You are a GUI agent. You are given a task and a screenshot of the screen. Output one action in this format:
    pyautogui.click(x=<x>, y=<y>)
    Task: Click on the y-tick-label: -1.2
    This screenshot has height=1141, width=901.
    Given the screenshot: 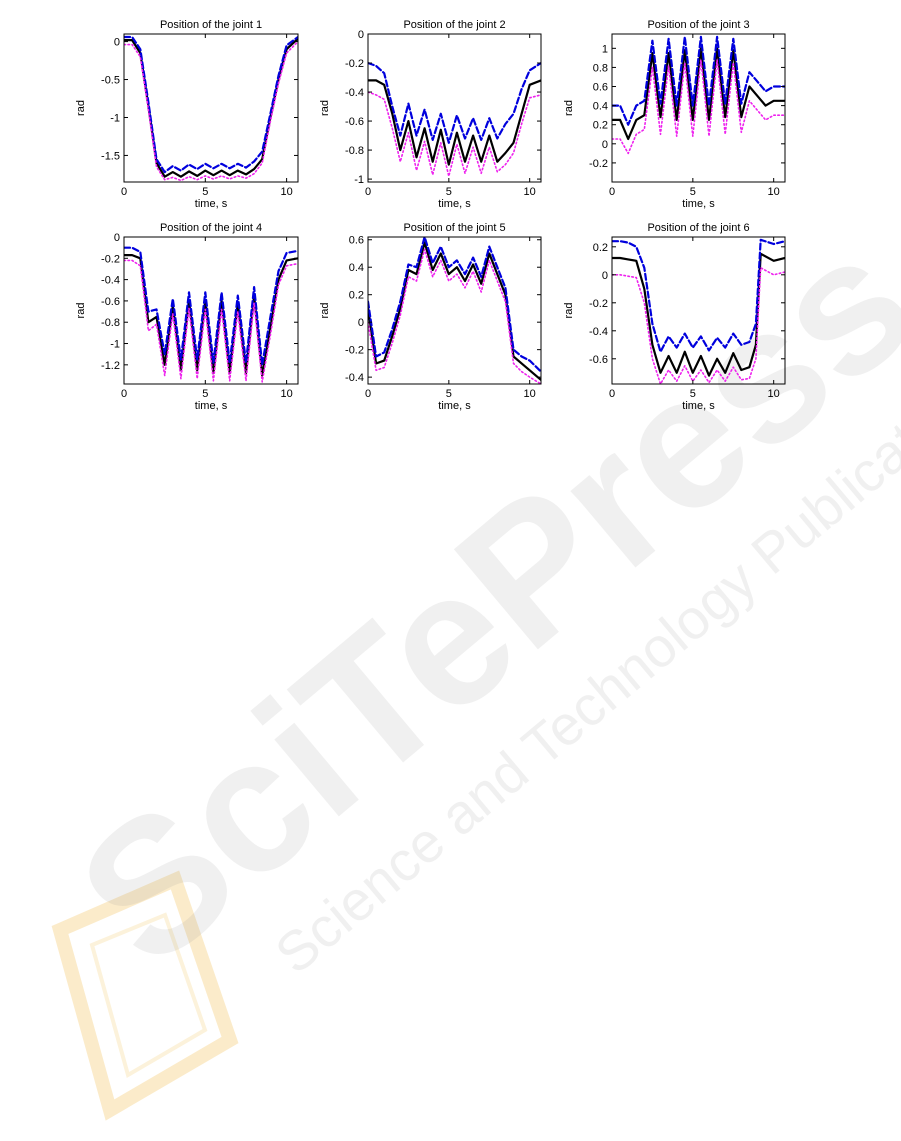 What is the action you would take?
    pyautogui.click(x=110, y=366)
    